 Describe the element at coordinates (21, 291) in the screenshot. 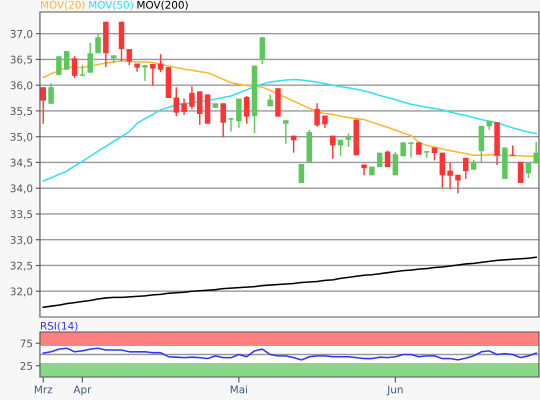

I see `y-tick-label: 32,0` at that location.